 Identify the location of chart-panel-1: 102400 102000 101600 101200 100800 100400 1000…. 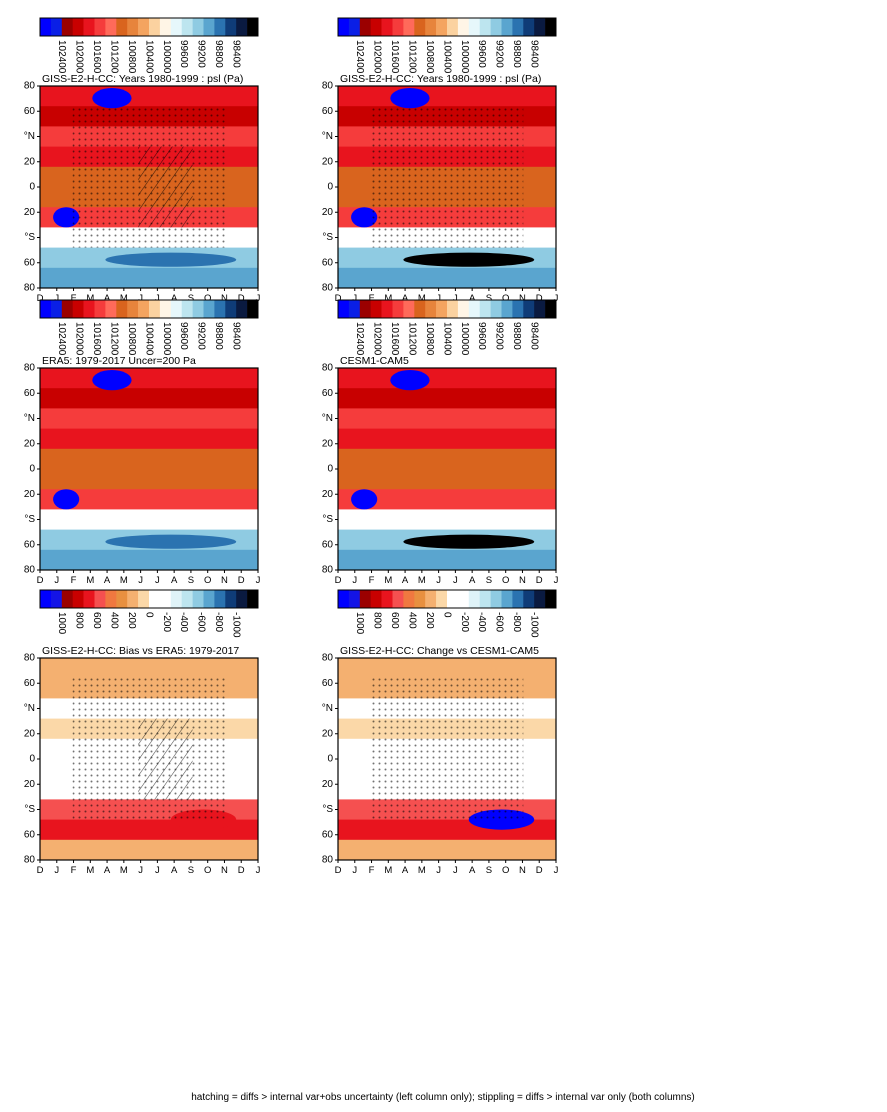
(142, 160).